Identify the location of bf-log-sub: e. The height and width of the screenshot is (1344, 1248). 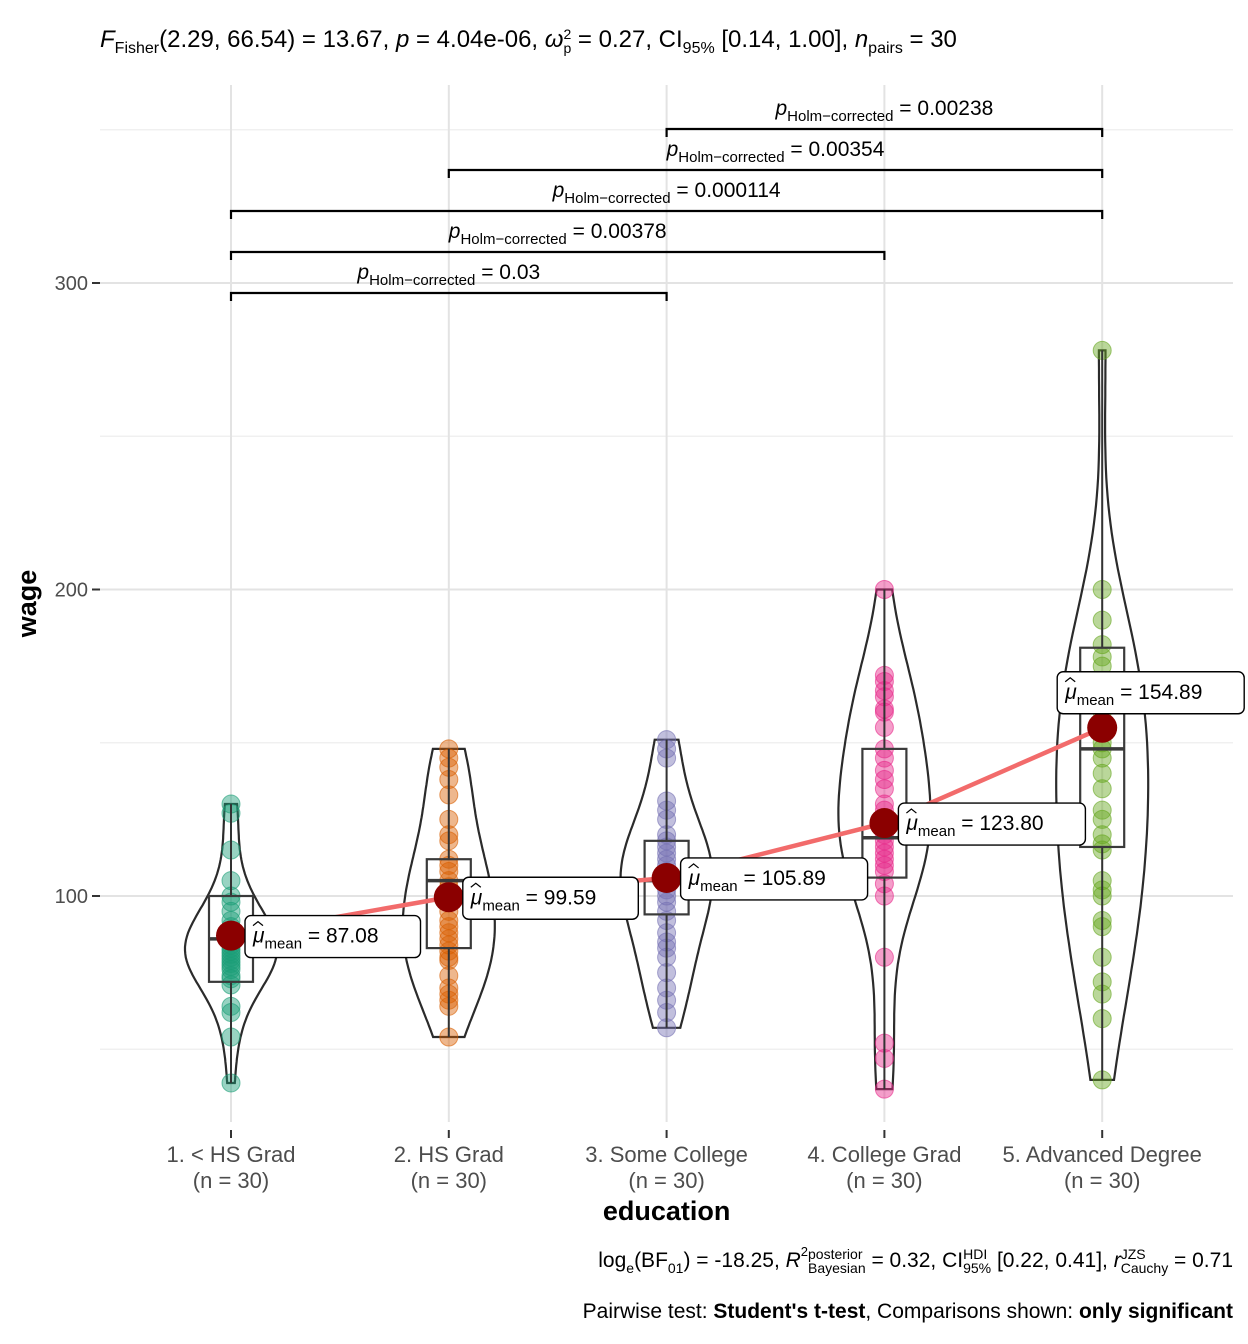
(630, 1268).